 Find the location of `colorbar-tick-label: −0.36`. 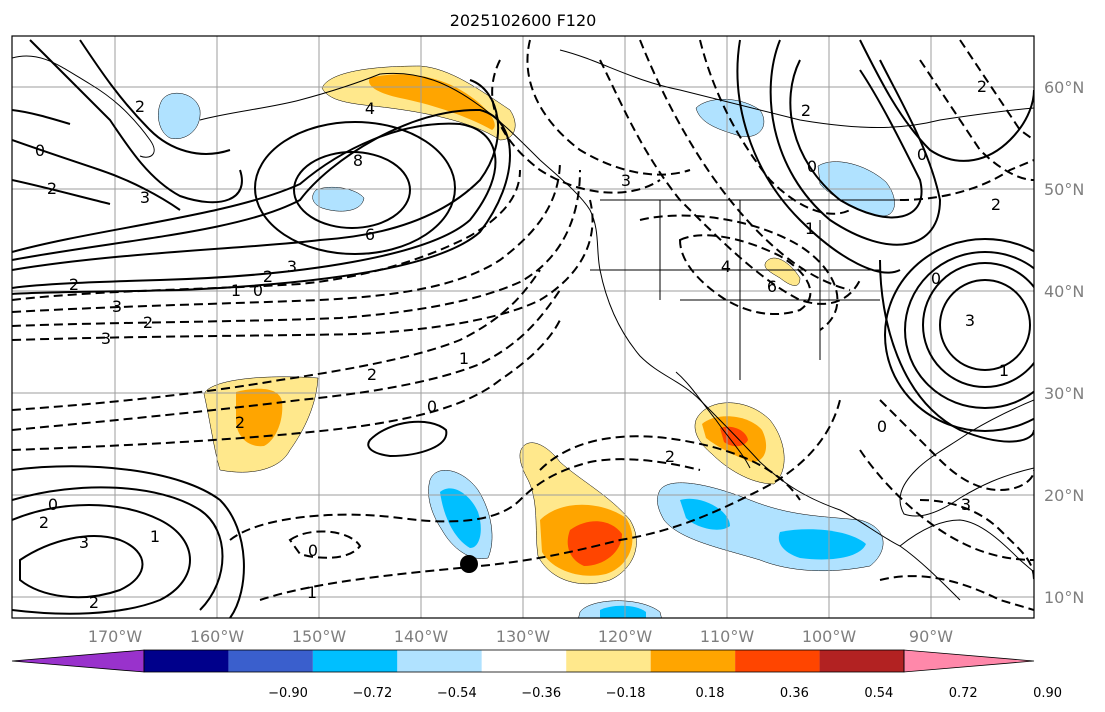

colorbar-tick-label: −0.36 is located at coordinates (541, 693).